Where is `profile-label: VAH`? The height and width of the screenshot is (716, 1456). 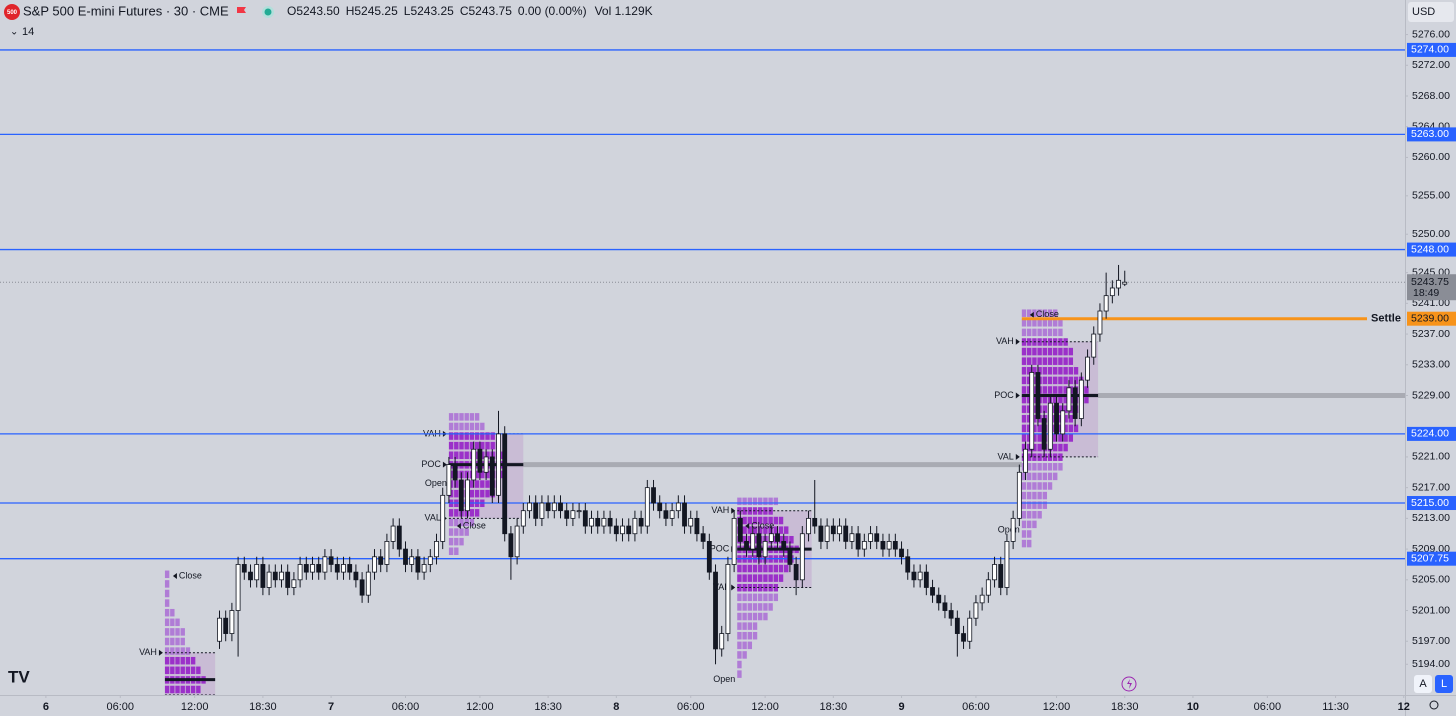 profile-label: VAH is located at coordinates (148, 652).